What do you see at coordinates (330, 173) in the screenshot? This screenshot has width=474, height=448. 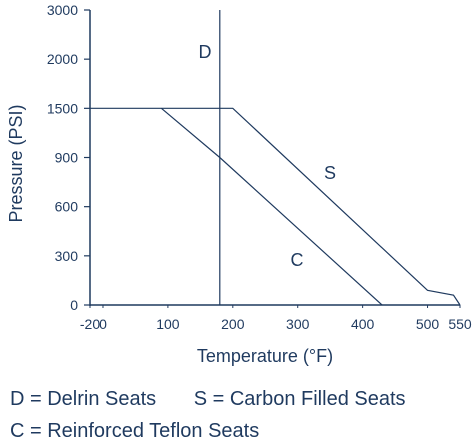 I see `series-label-s: S` at bounding box center [330, 173].